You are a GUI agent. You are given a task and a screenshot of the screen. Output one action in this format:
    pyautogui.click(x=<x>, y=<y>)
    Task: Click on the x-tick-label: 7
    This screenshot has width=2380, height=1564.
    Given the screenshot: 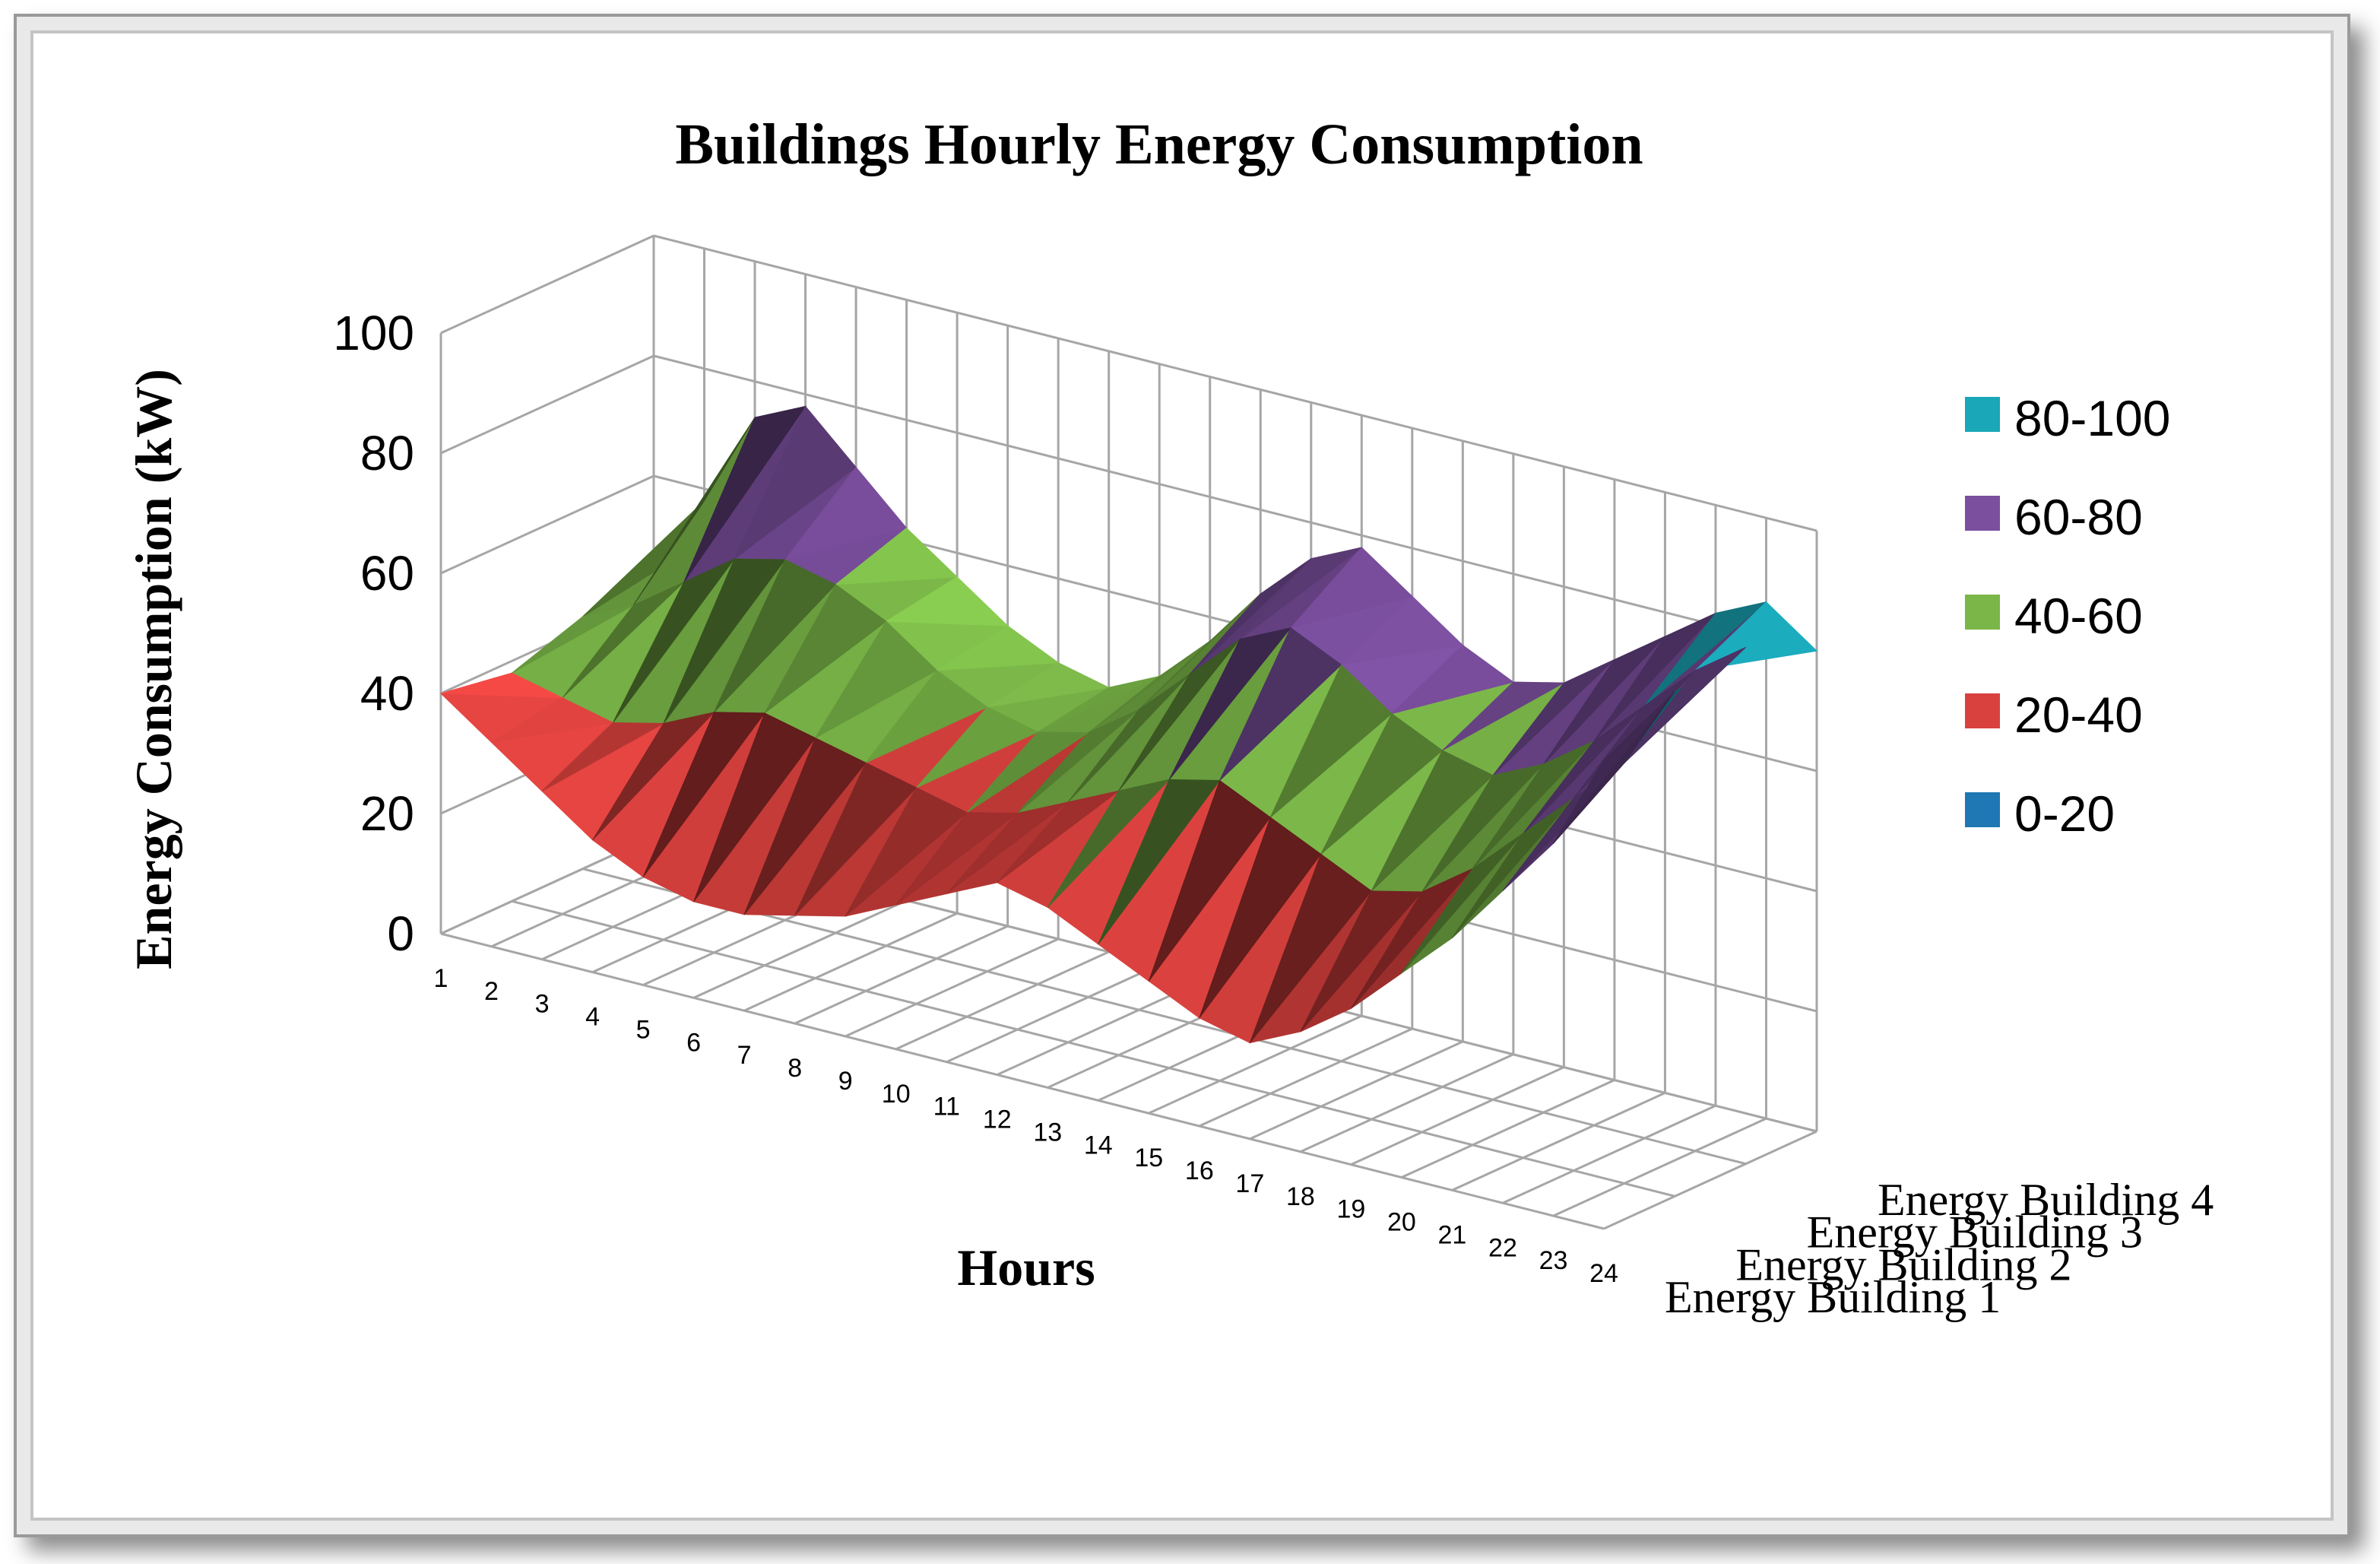 What is the action you would take?
    pyautogui.click(x=744, y=1055)
    